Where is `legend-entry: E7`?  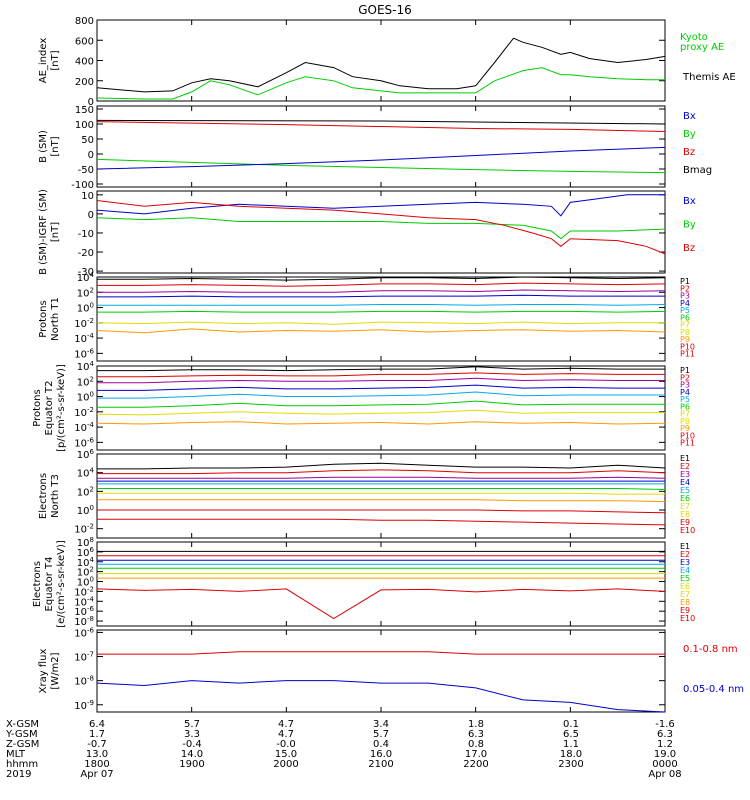 legend-entry: E7 is located at coordinates (685, 594).